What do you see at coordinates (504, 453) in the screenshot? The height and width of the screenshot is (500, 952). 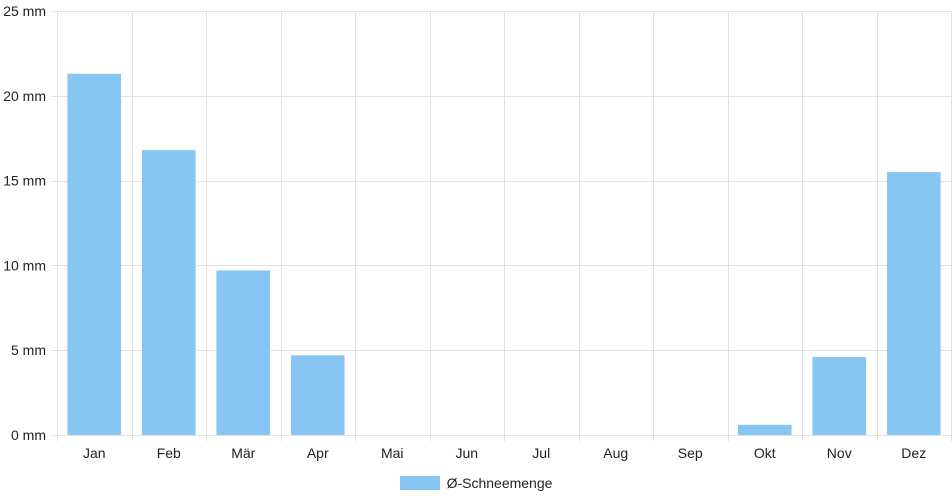 I see `x-axis-labels: Jan Feb Mär Apr Mai Jun Jul Aug Sep Okt Nov Dez` at bounding box center [504, 453].